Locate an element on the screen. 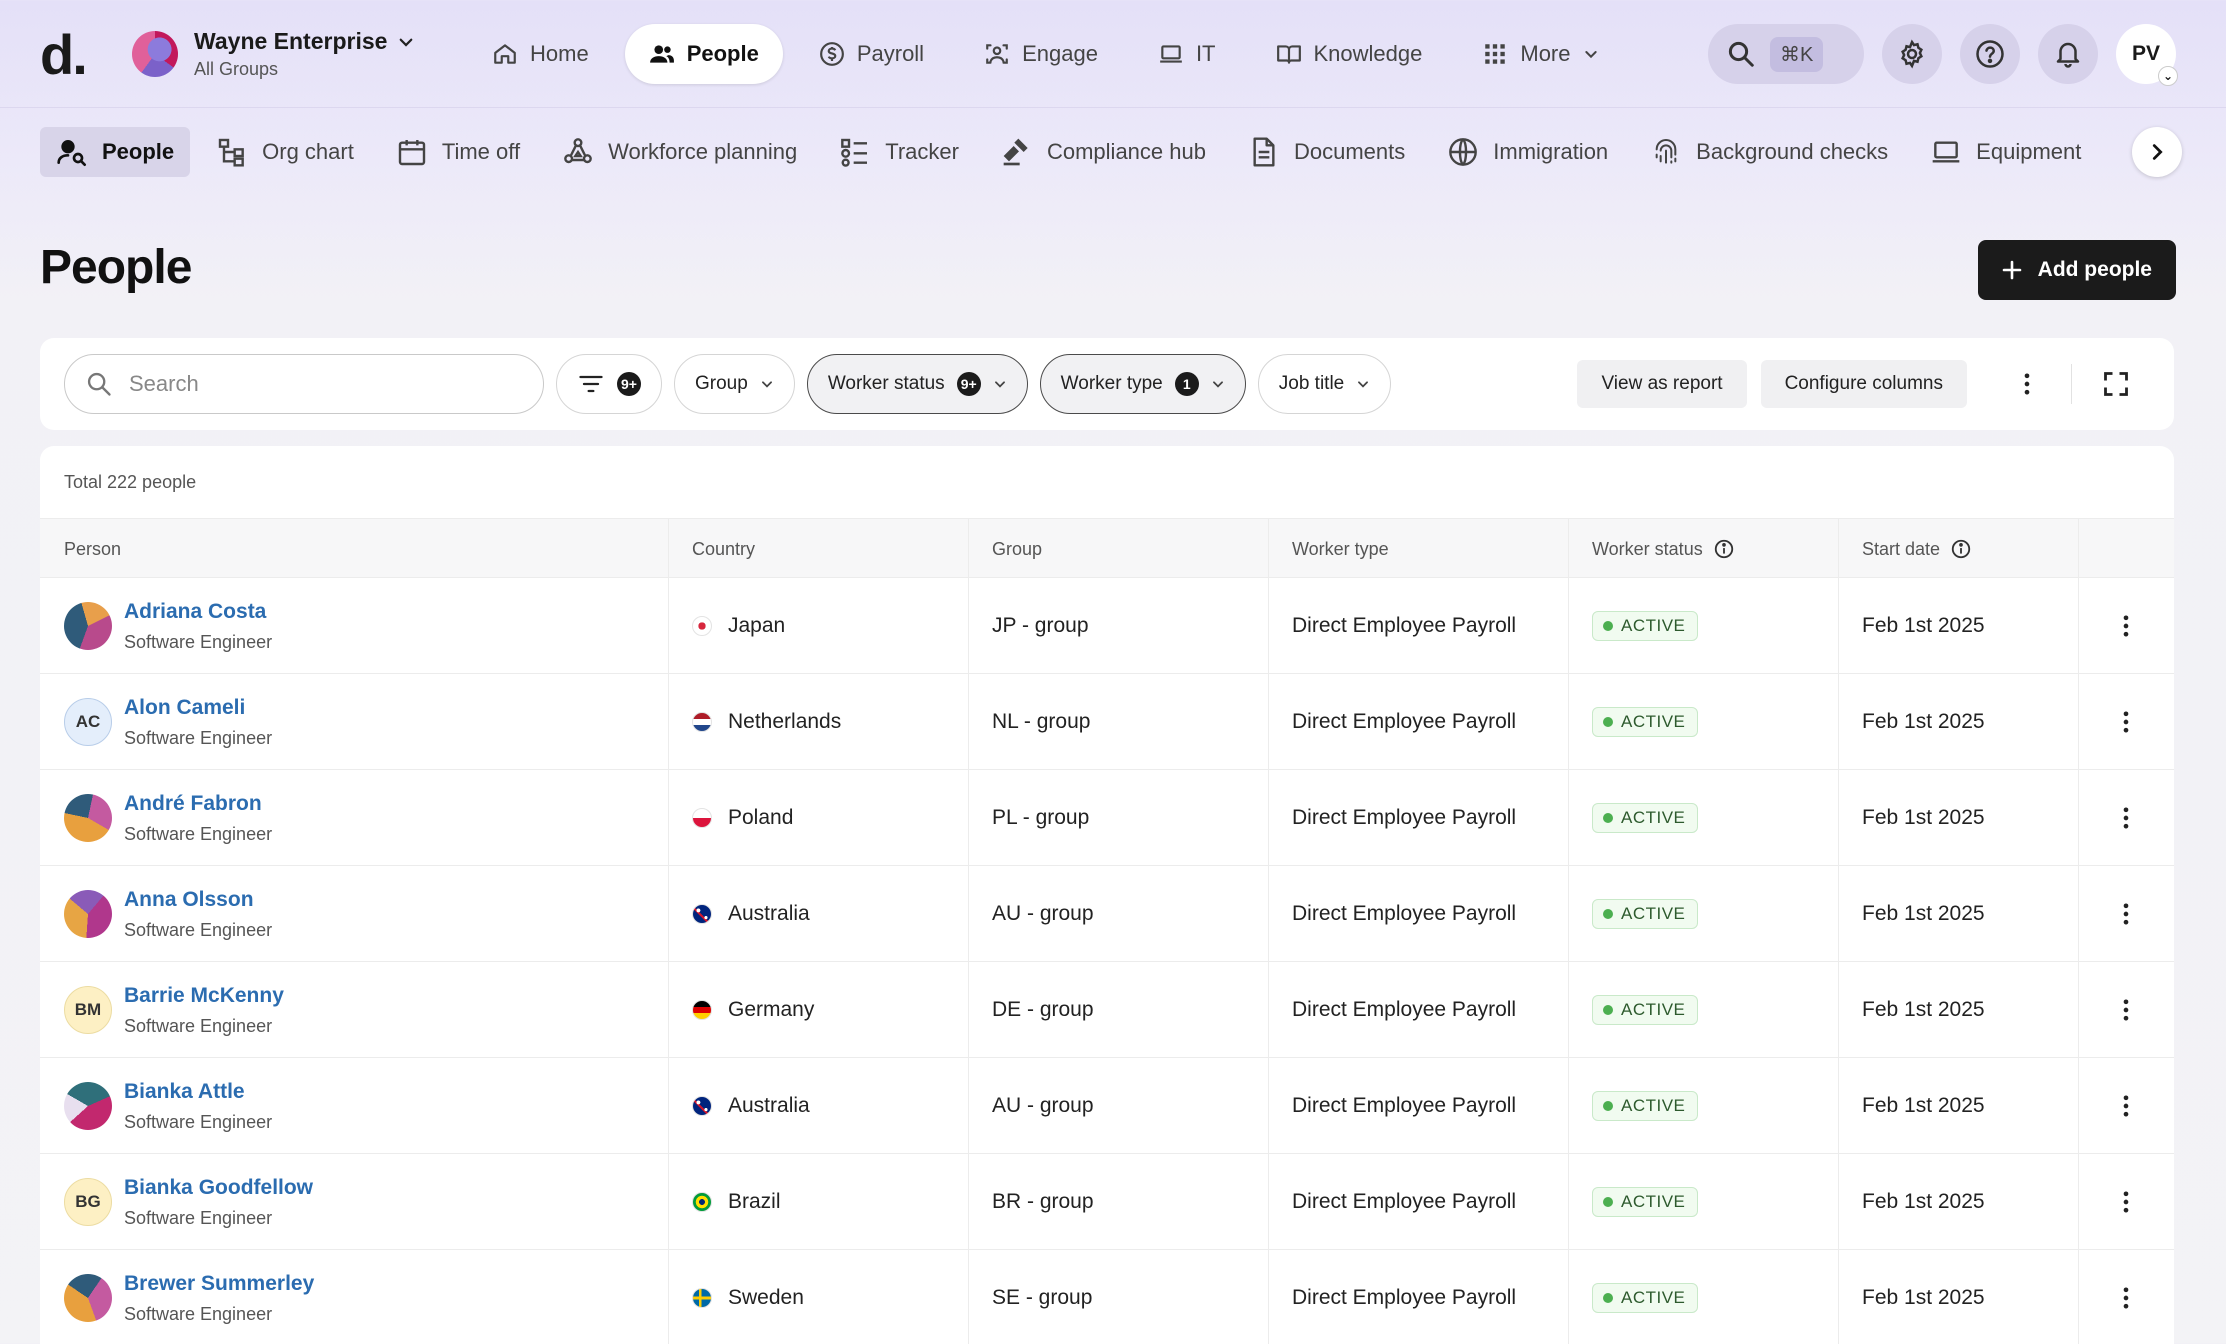 Image resolution: width=2226 pixels, height=1344 pixels. people-search-input is located at coordinates (319, 384).